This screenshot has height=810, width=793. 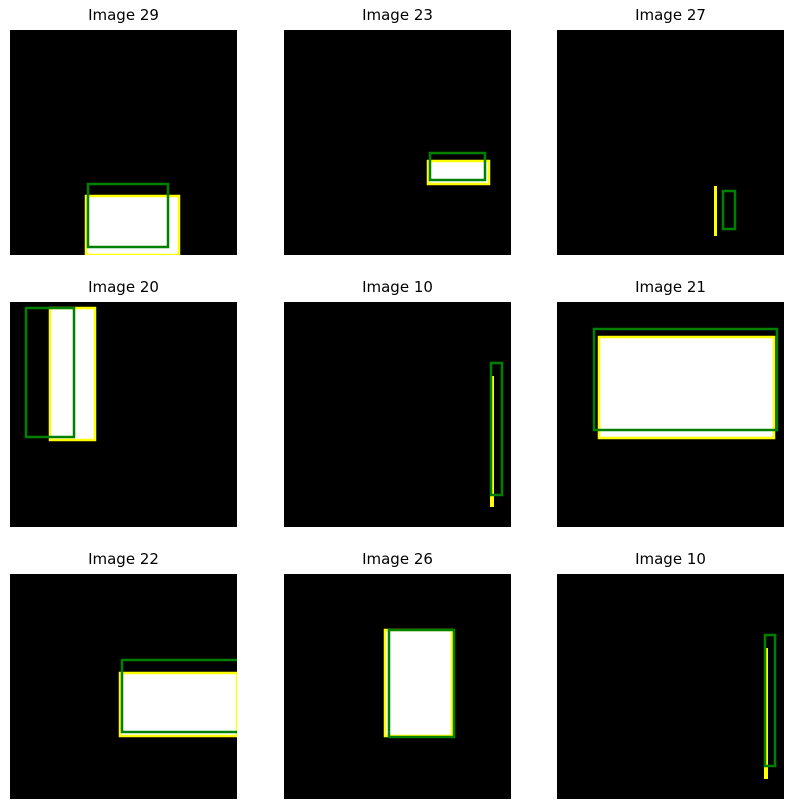 I want to click on panel-title: Image 20, so click(x=123, y=287).